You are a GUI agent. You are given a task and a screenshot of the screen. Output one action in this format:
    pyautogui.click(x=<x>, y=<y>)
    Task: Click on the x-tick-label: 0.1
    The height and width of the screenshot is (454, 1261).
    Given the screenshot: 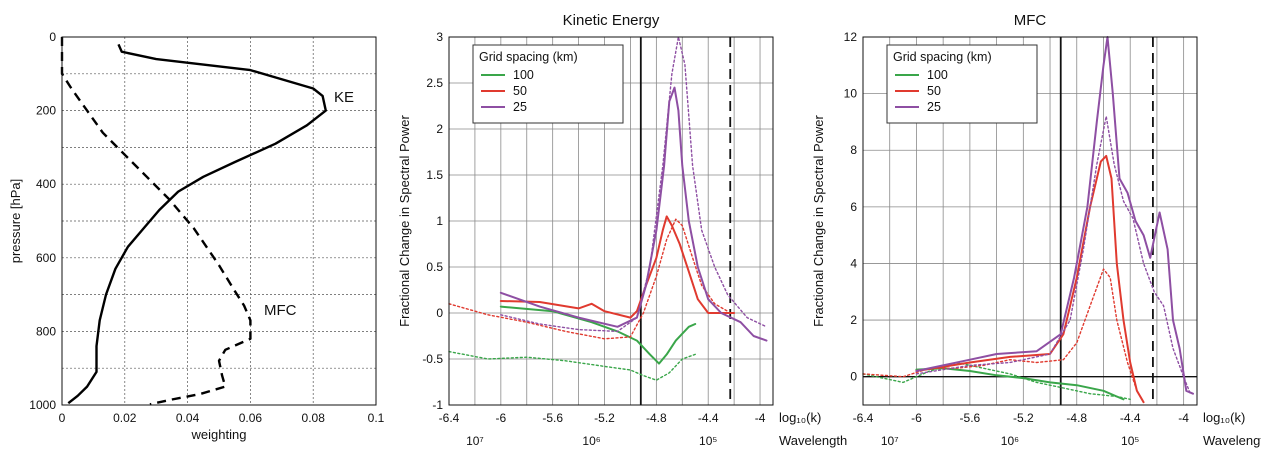 What is the action you would take?
    pyautogui.click(x=376, y=418)
    